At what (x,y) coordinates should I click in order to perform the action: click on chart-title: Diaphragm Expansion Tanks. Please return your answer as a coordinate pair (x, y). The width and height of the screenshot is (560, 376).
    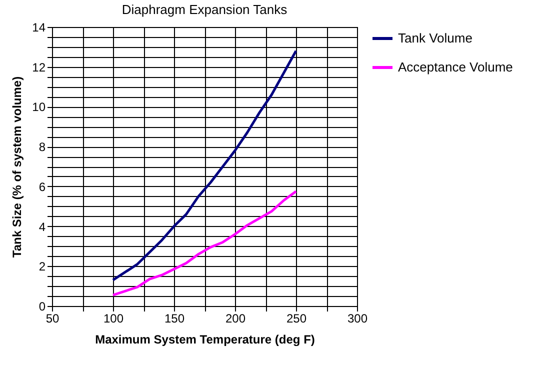
    Looking at the image, I should click on (205, 9).